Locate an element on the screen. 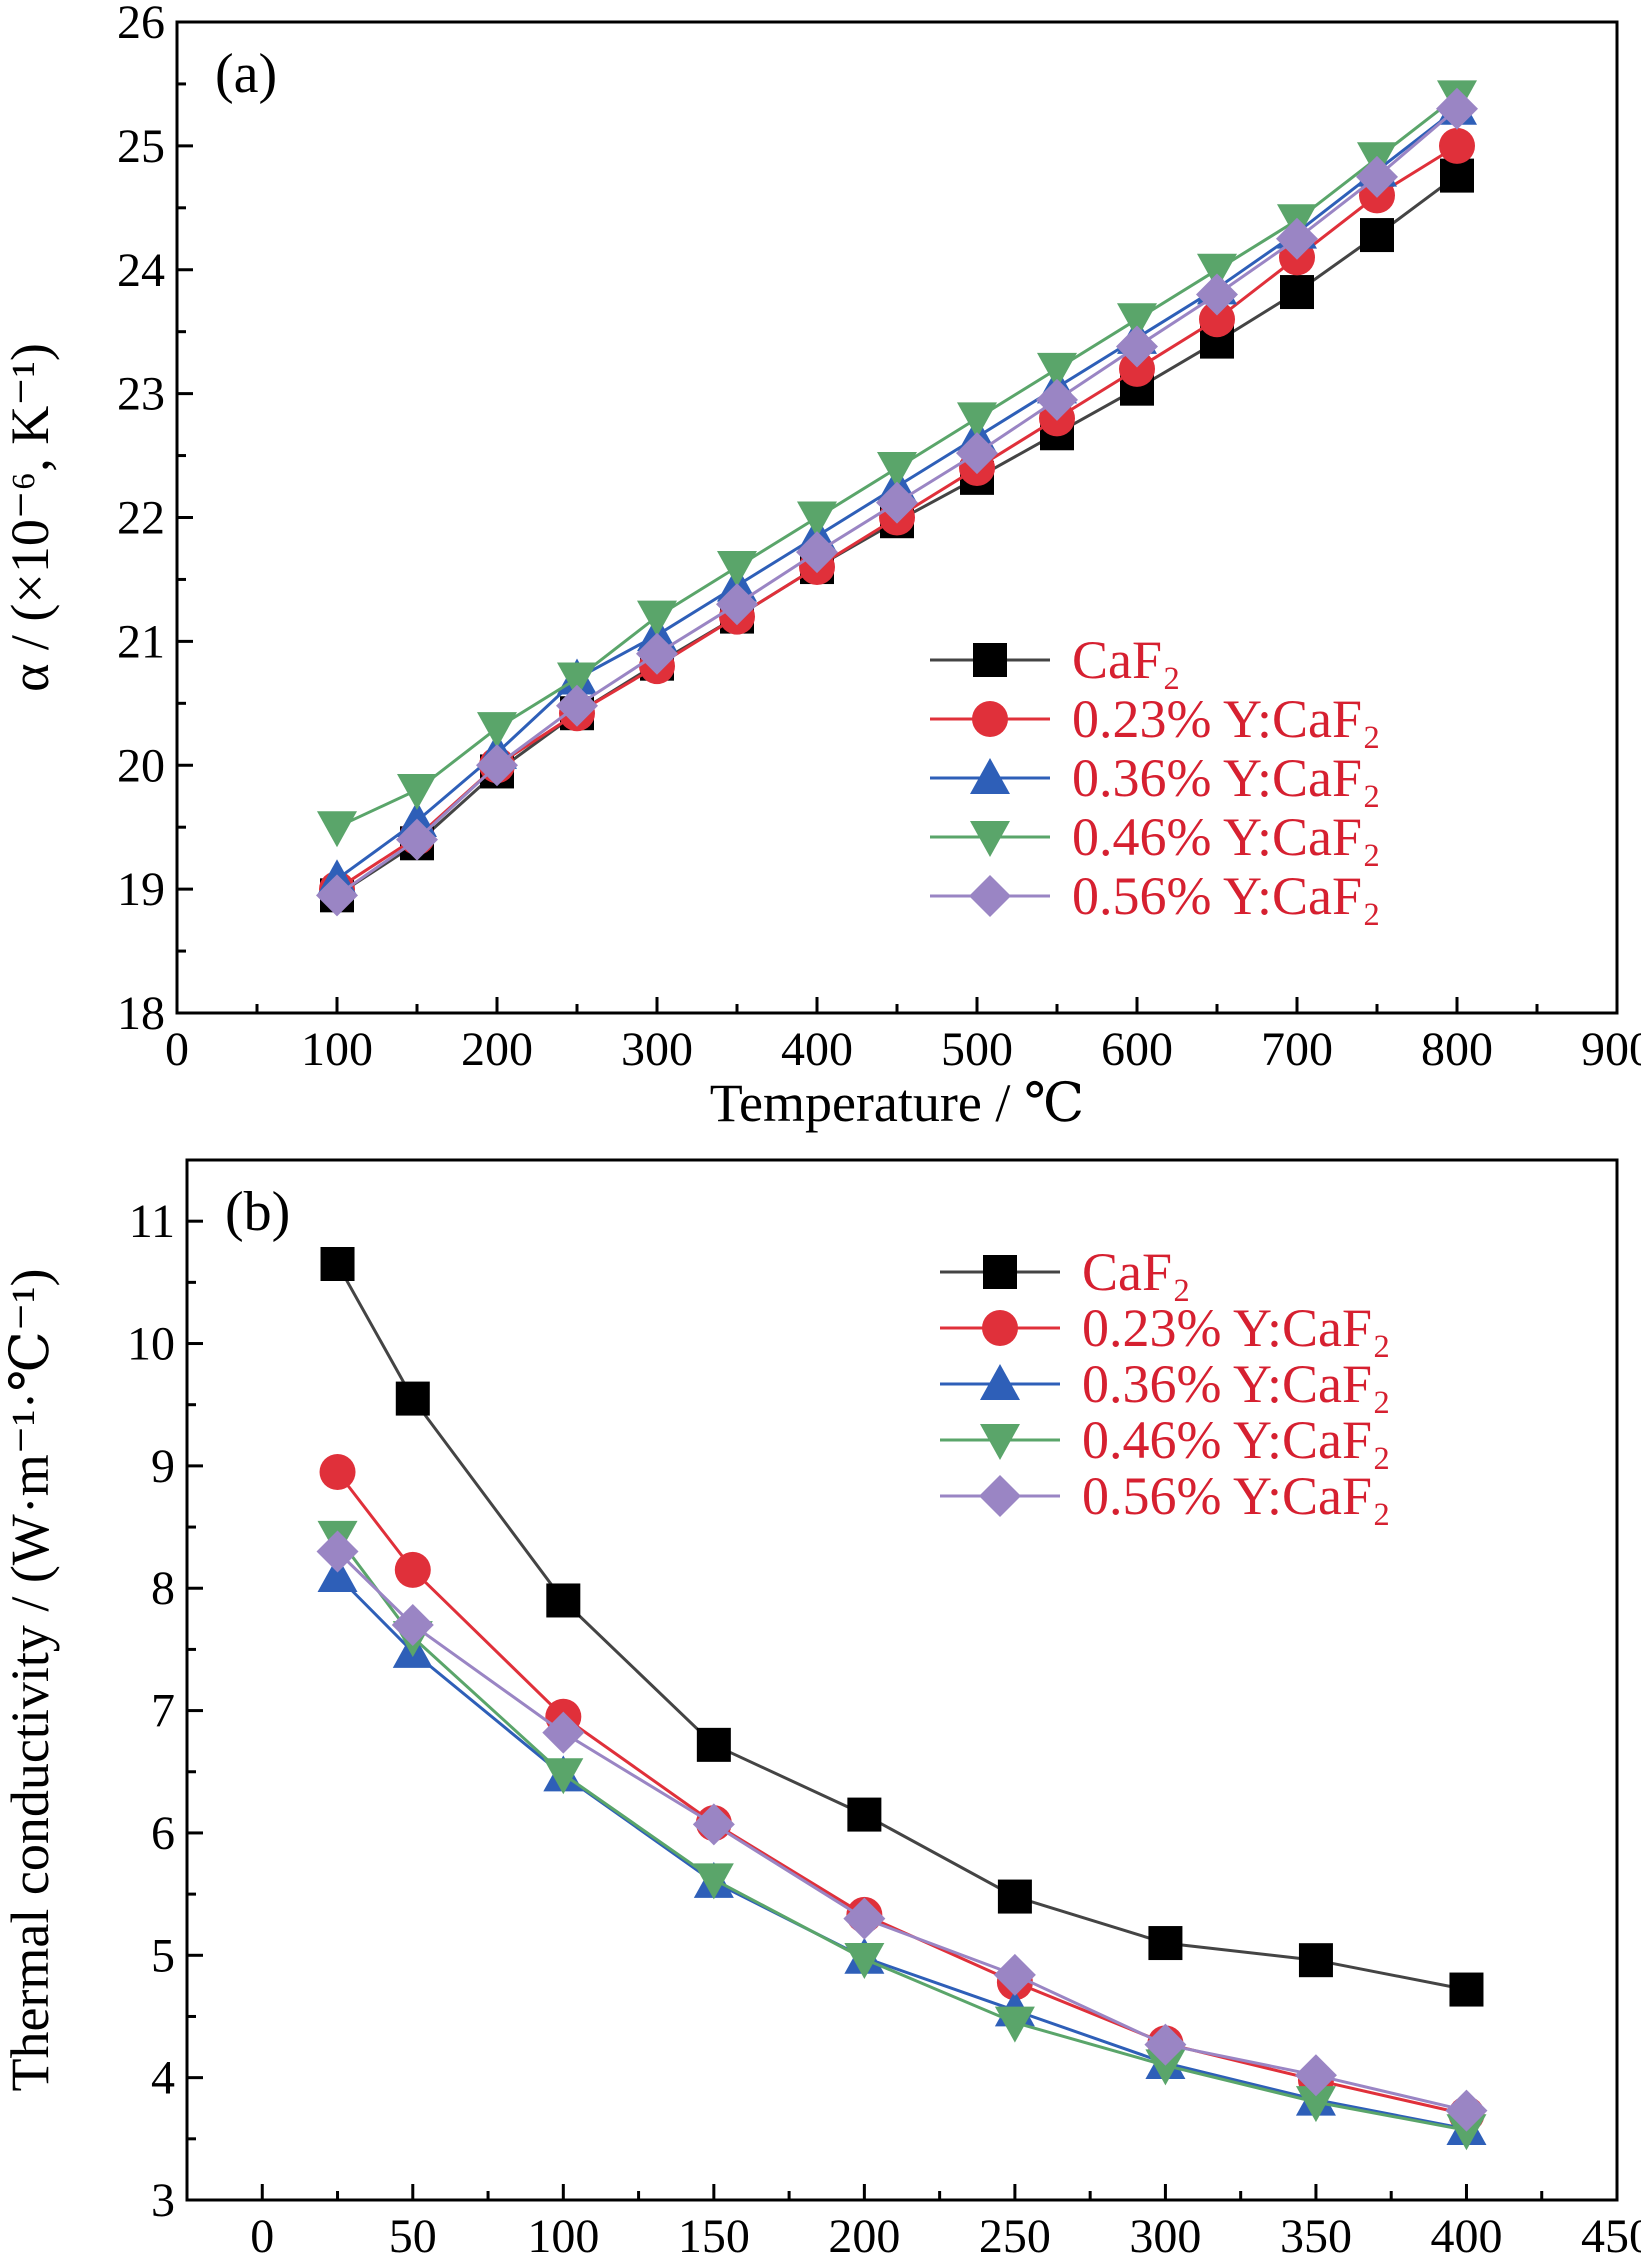 The height and width of the screenshot is (2254, 1641). y-tick-label: 7 is located at coordinates (163, 1711).